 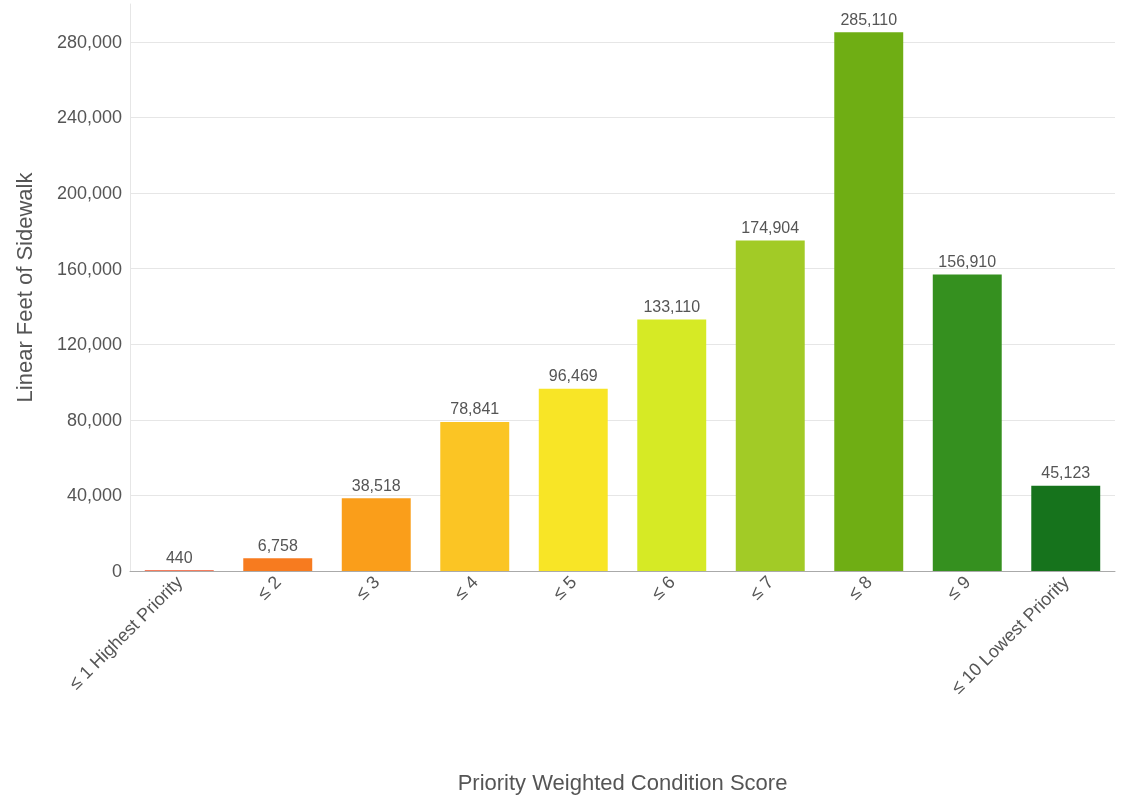 I want to click on data-label: 133,110, so click(x=672, y=306).